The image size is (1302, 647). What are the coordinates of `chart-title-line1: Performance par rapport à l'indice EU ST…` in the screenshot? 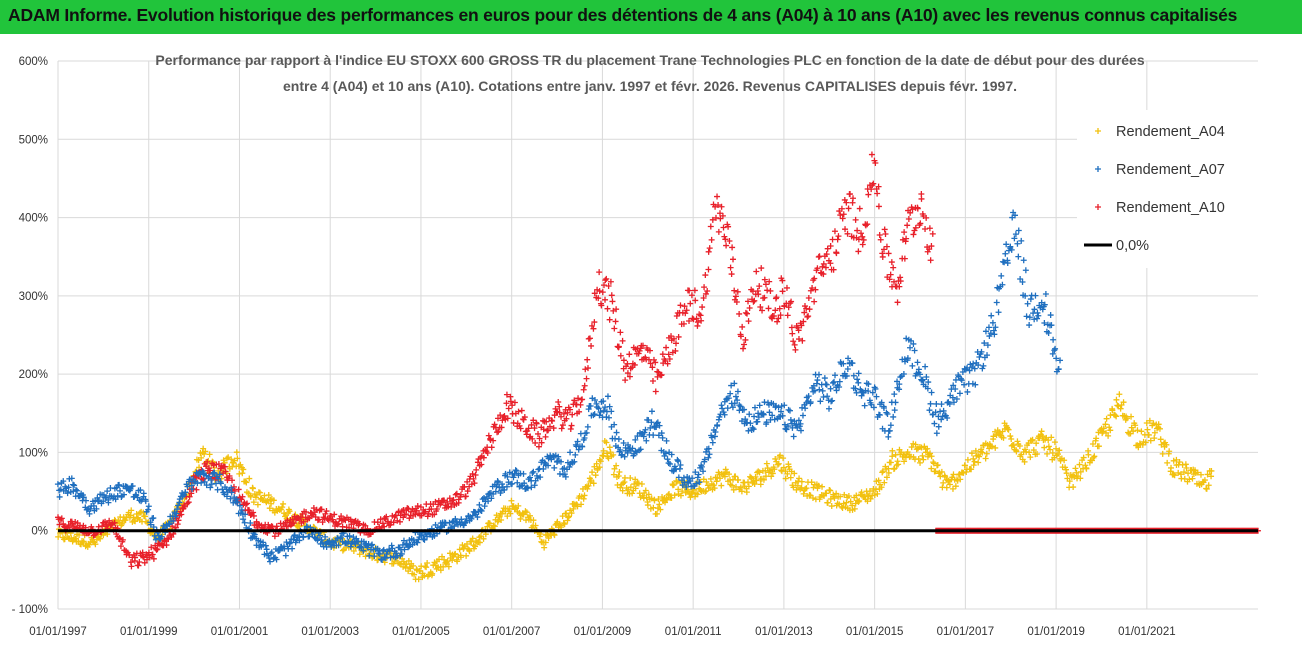 It's located at (649, 60).